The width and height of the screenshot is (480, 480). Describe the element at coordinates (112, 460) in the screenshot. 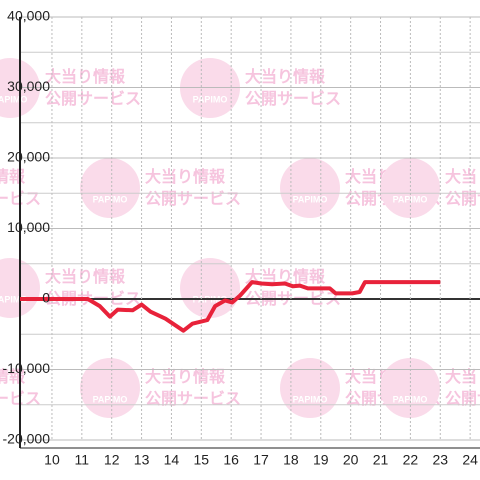

I see `x-tick-label: 12` at that location.